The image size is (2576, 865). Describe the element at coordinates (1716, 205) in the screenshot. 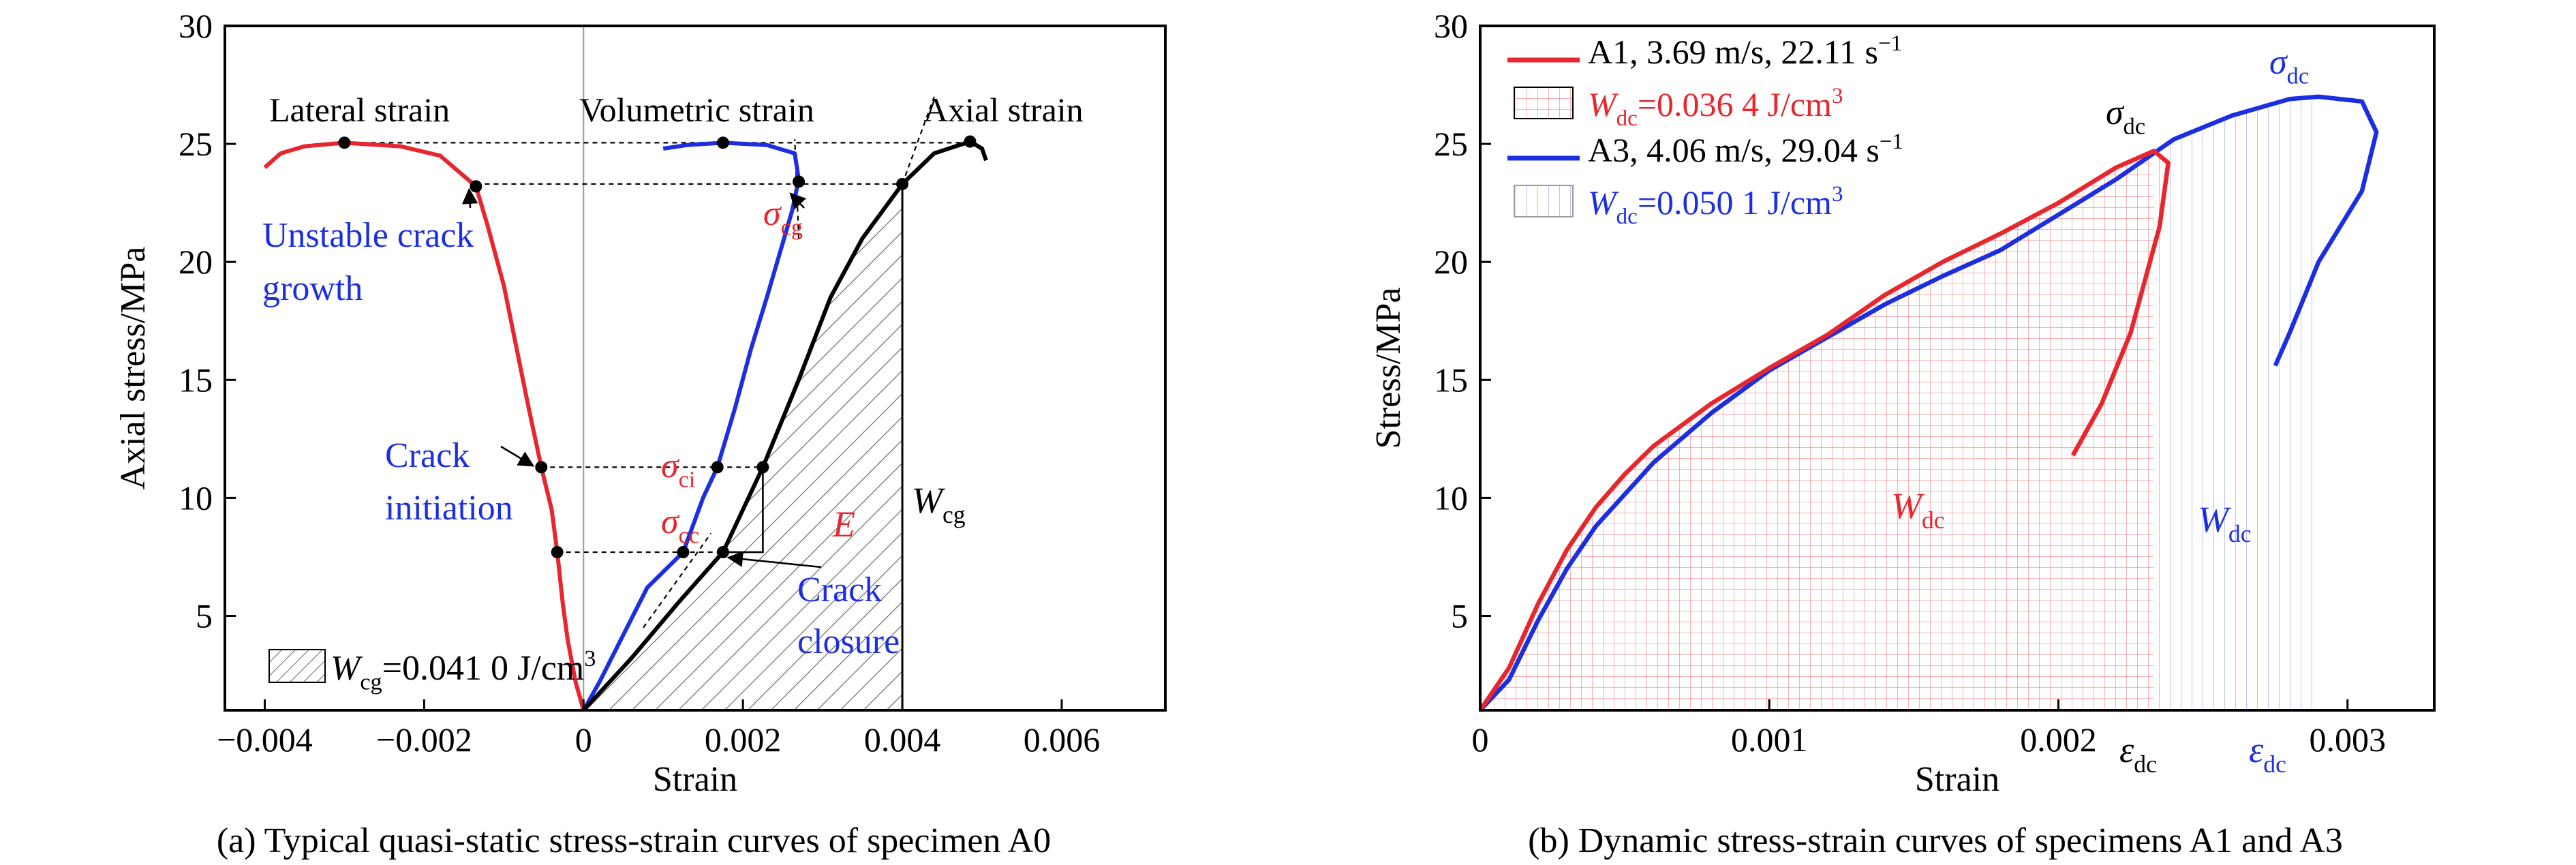

I see `a3-energy-legend-label: Wdc=0.050 1 J/cm3` at that location.